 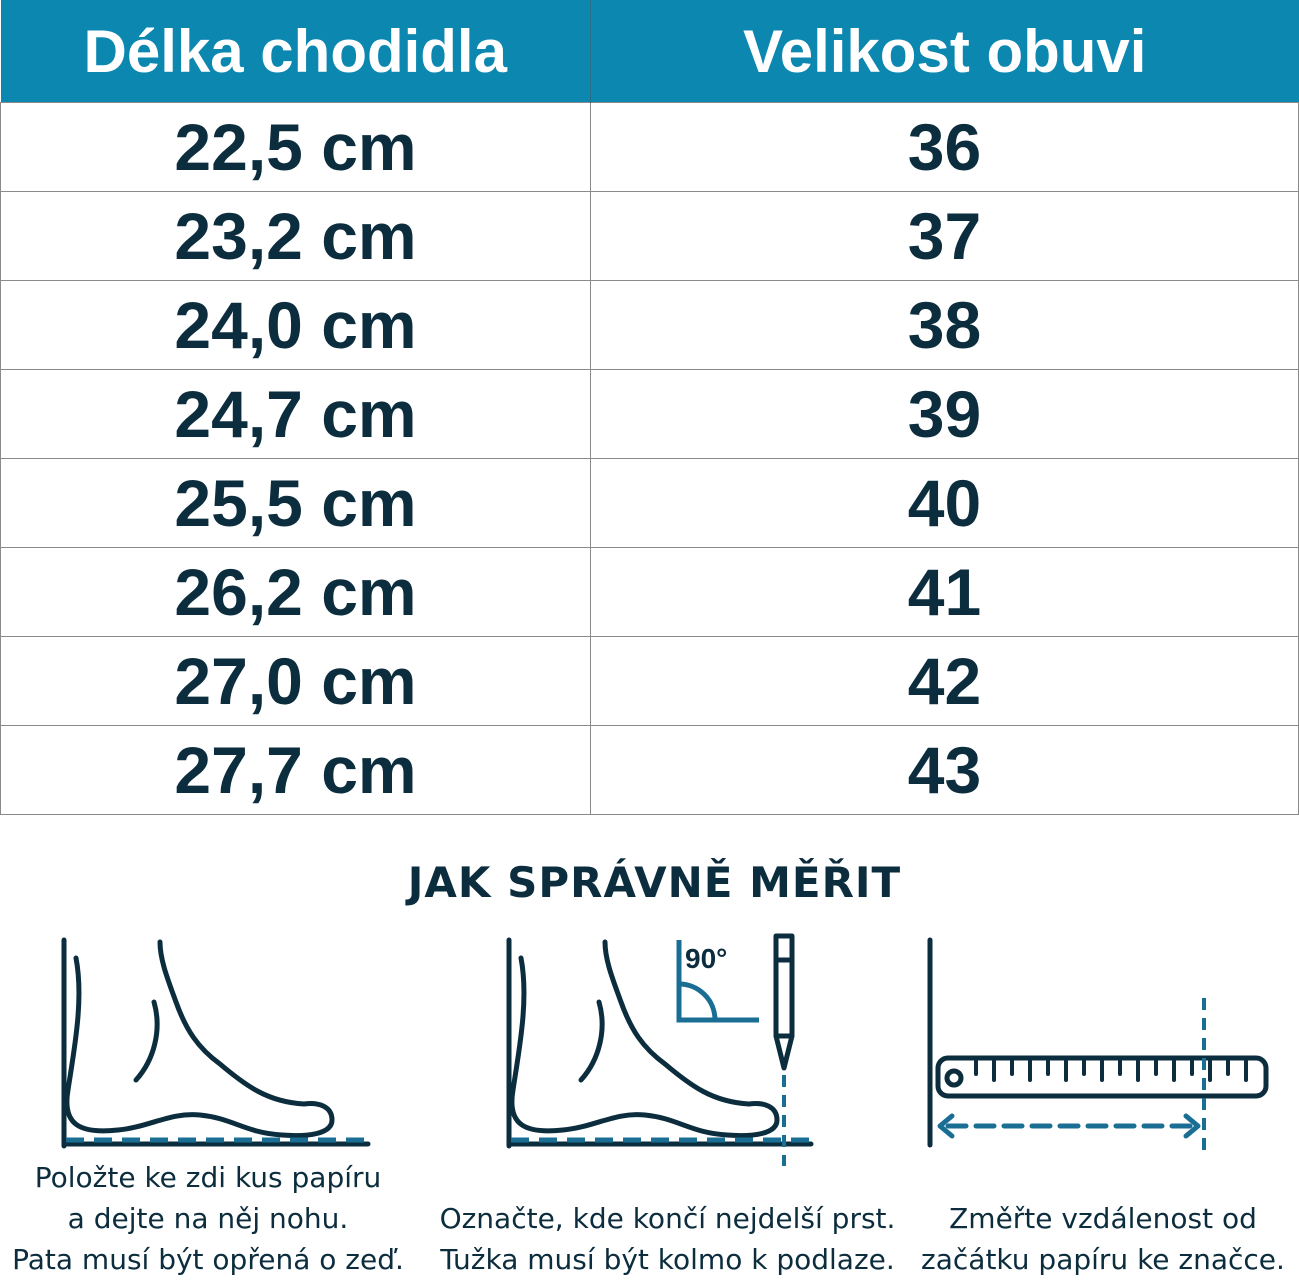 What do you see at coordinates (295, 592) in the screenshot?
I see `foot-length-cell: 26,2 cm` at bounding box center [295, 592].